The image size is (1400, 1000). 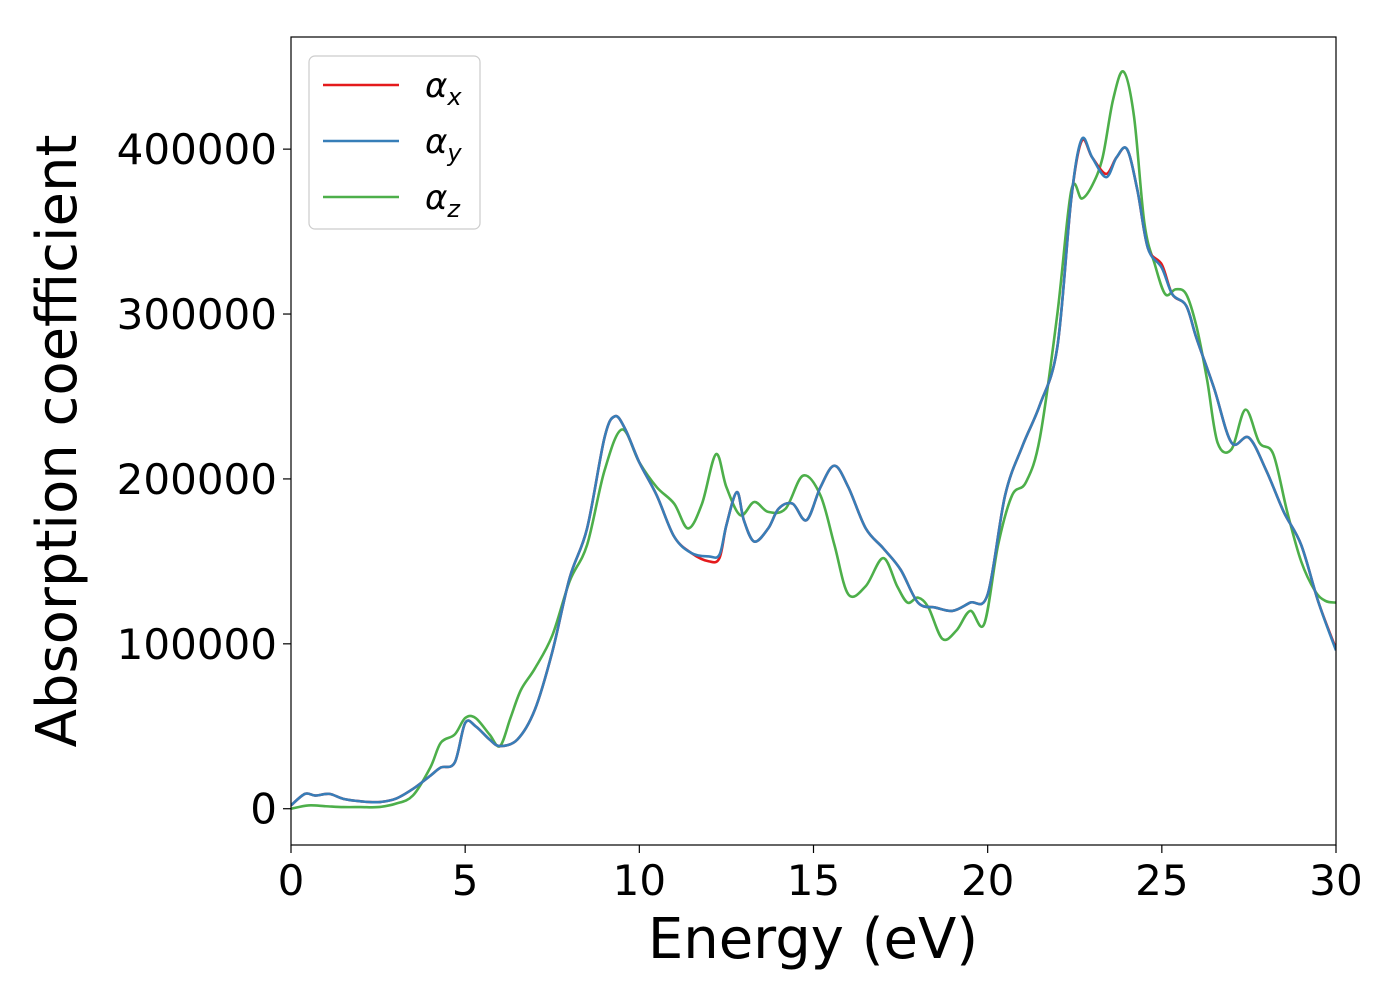 I want to click on x-tick-label: 10, so click(x=639, y=880).